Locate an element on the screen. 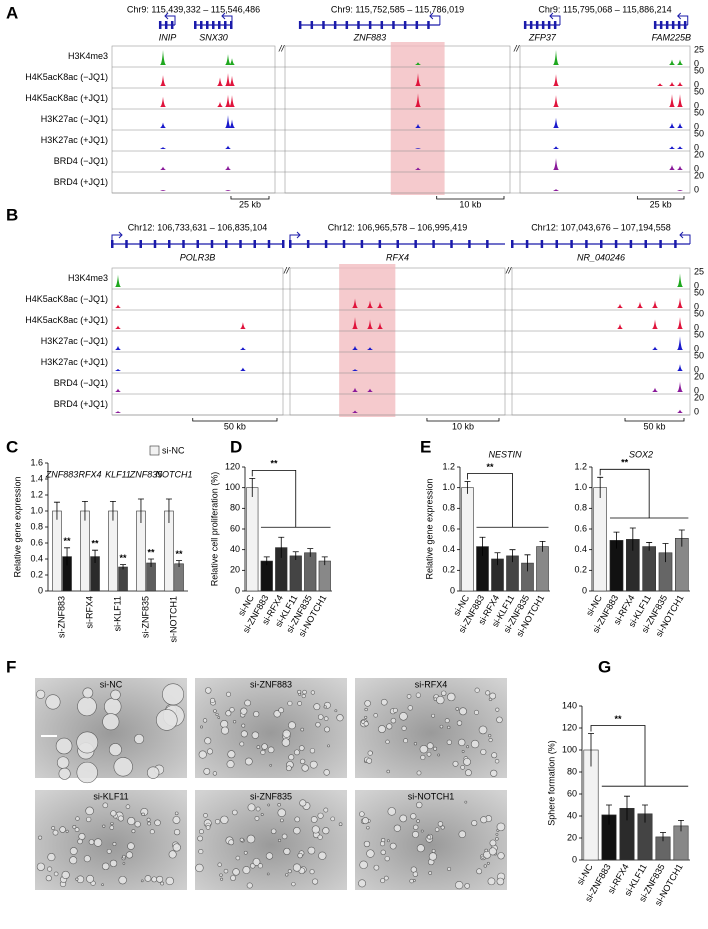 This screenshot has height=929, width=708. track-name: H3K4me3 is located at coordinates (88, 278).